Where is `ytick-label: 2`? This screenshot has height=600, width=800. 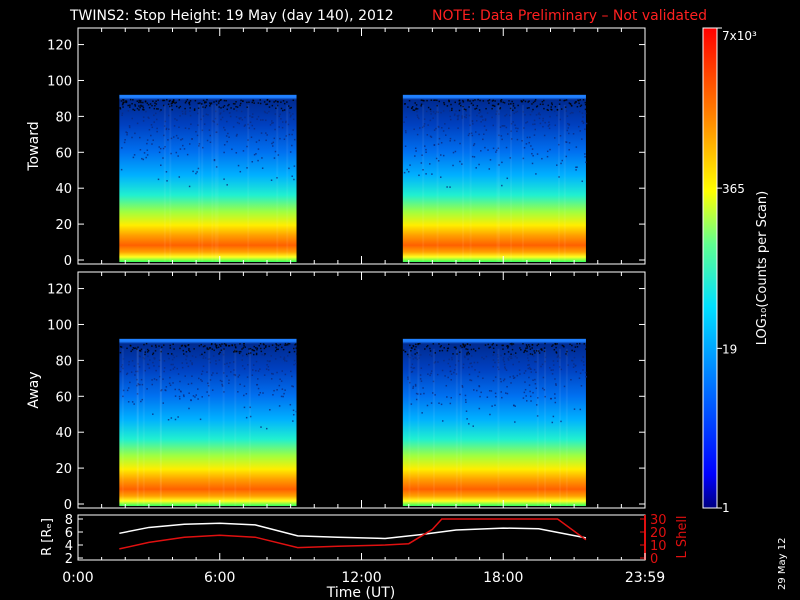 ytick-label: 2 is located at coordinates (69, 559).